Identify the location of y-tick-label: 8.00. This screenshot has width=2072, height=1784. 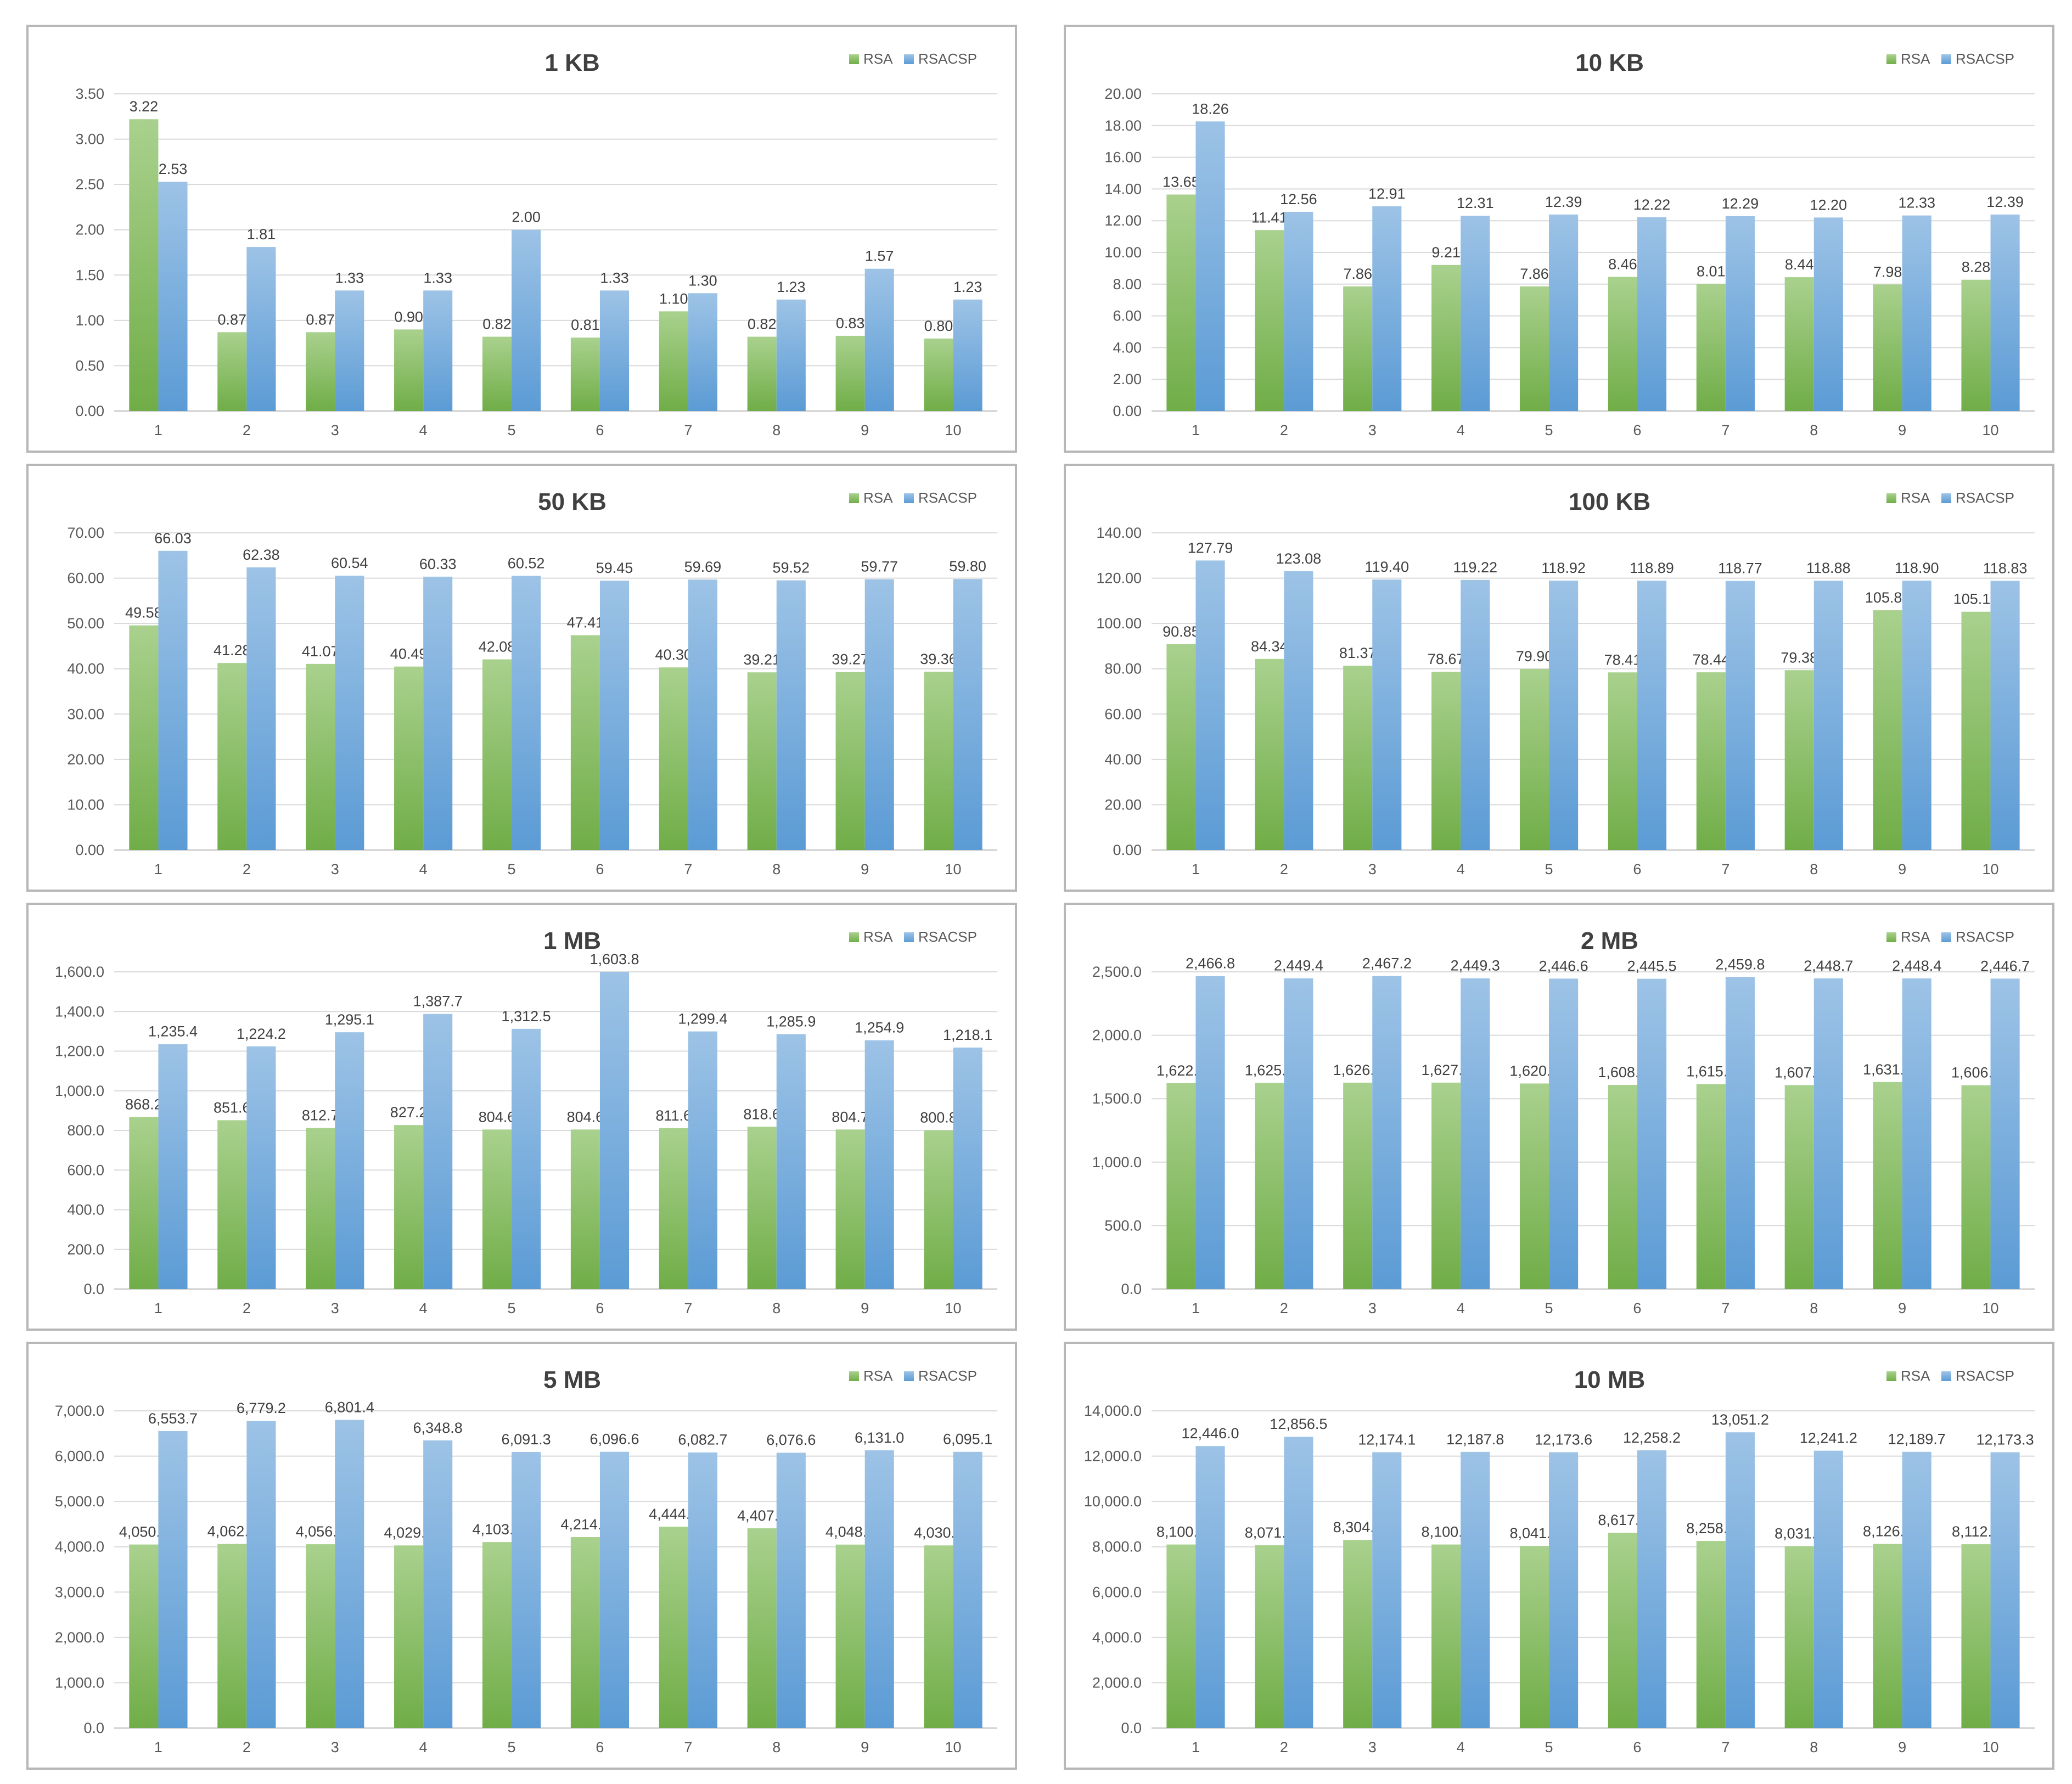
(1127, 284).